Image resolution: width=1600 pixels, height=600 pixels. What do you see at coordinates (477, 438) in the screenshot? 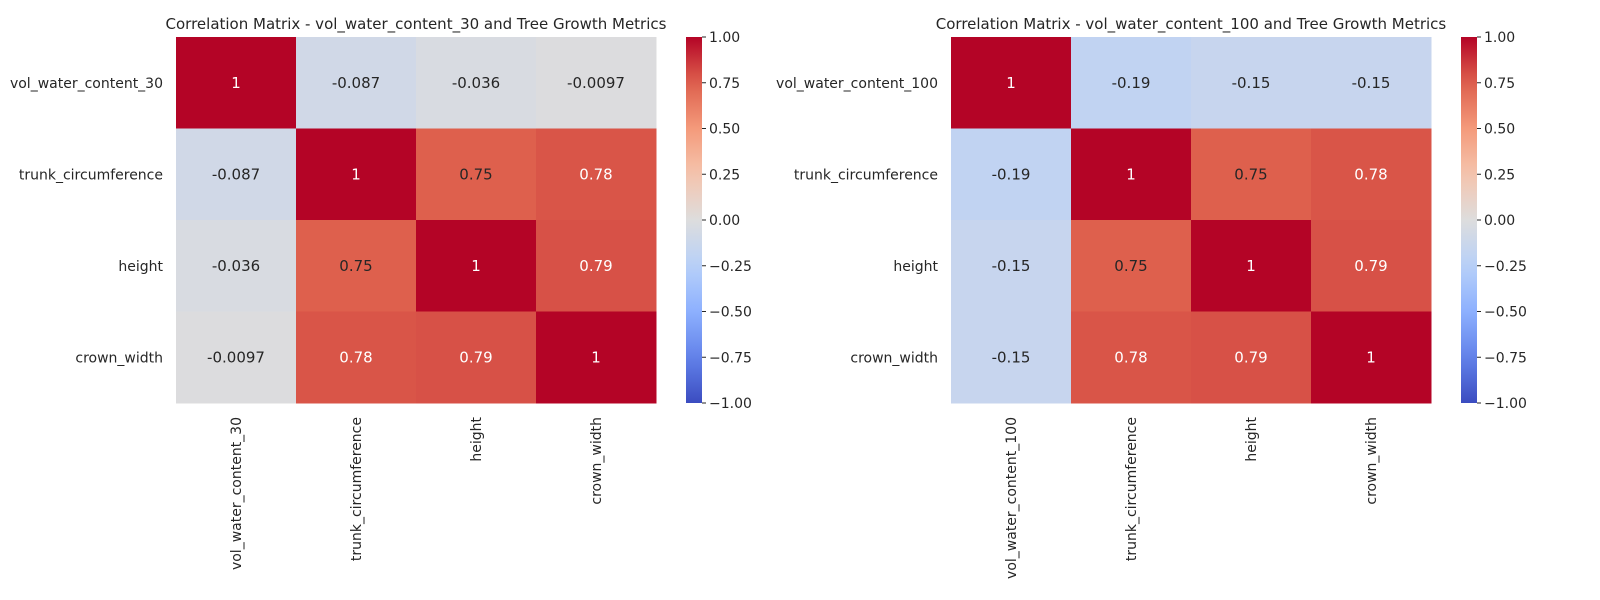
I see `col-tick-label: height` at bounding box center [477, 438].